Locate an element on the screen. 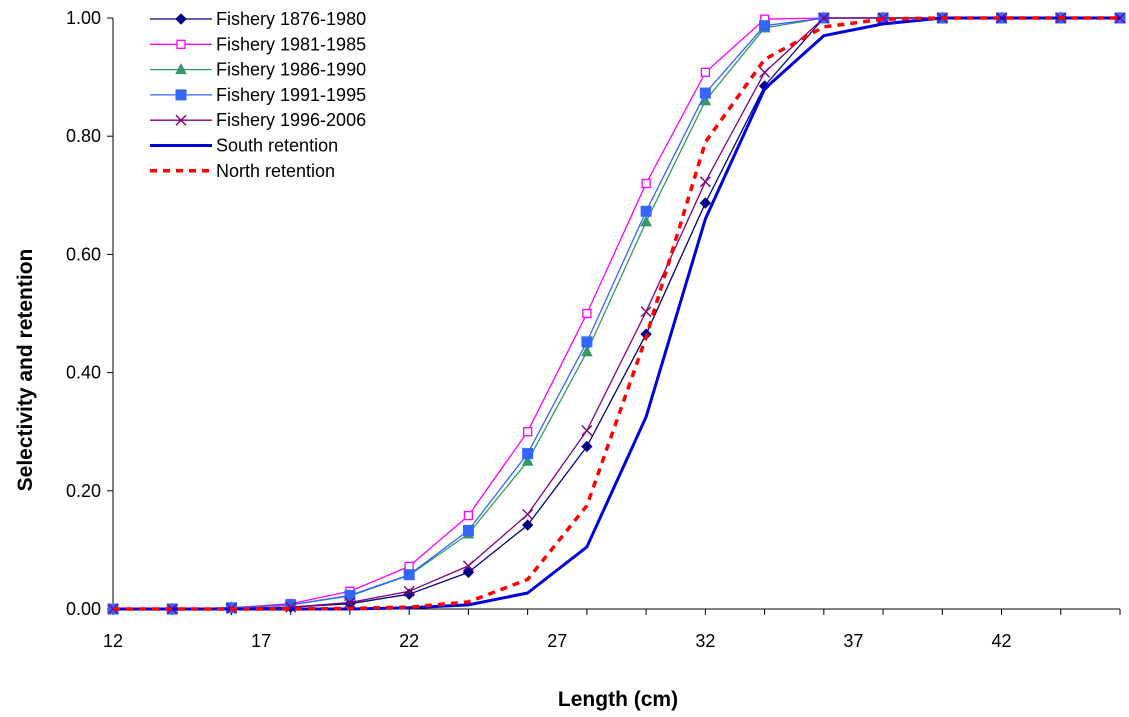  x-tick-label: 12 is located at coordinates (113, 641).